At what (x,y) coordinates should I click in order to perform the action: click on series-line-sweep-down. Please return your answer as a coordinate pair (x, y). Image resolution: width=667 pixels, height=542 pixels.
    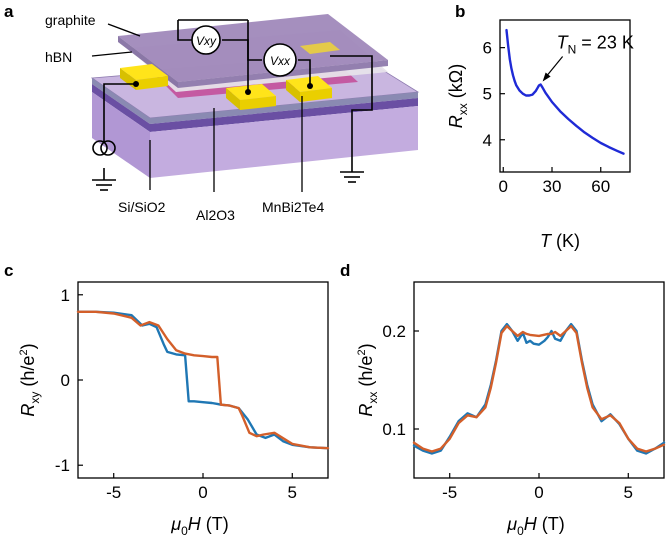
    Looking at the image, I should click on (203, 380).